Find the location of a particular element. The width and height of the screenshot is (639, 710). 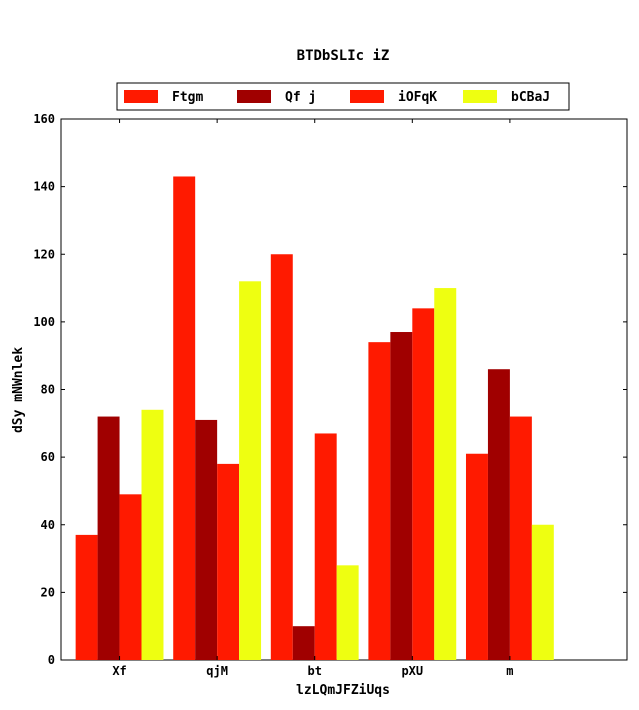

bar-qjM-bCBaJ is located at coordinates (250, 470).